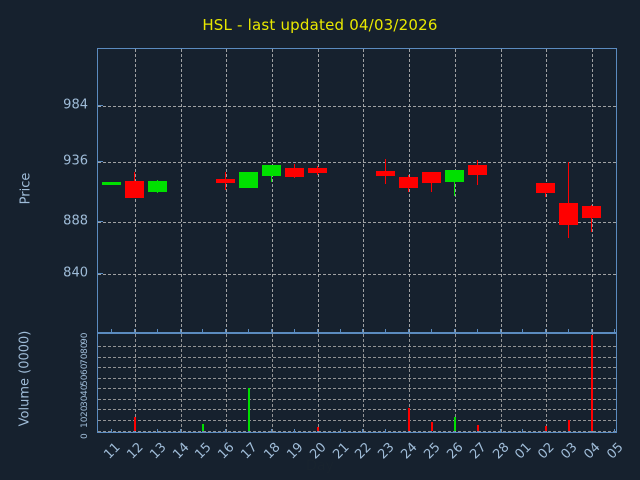  Describe the element at coordinates (320, 466) in the screenshot. I see `x-axis-label: Day` at that location.